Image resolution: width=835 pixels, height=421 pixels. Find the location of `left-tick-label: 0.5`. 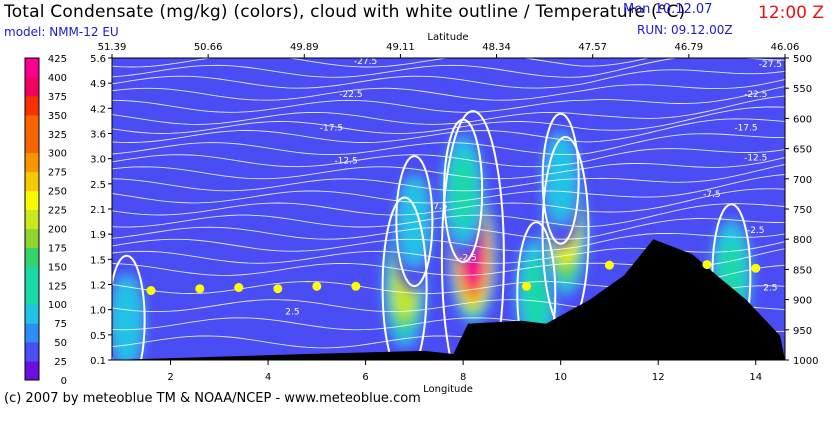

left-tick-label: 0.5 is located at coordinates (98, 336).